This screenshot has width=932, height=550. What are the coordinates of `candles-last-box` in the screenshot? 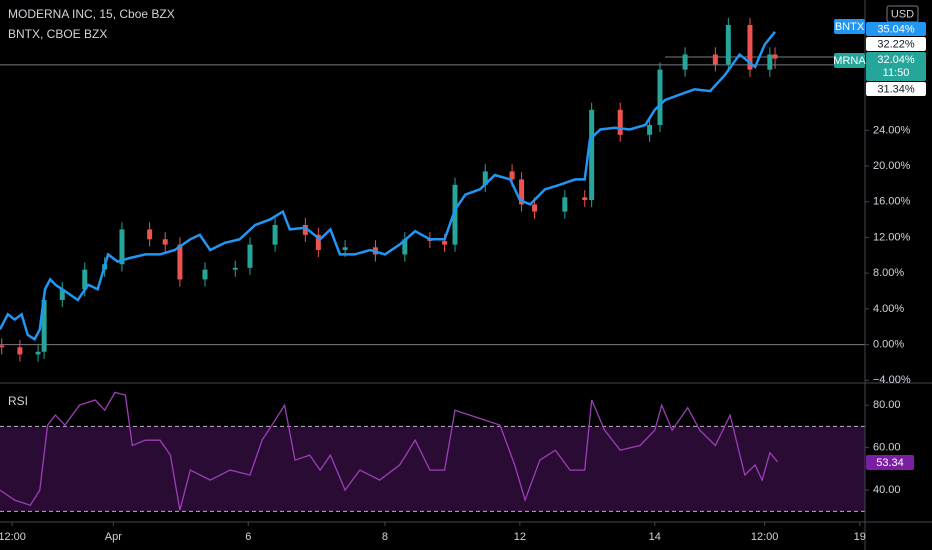 It's located at (896, 66).